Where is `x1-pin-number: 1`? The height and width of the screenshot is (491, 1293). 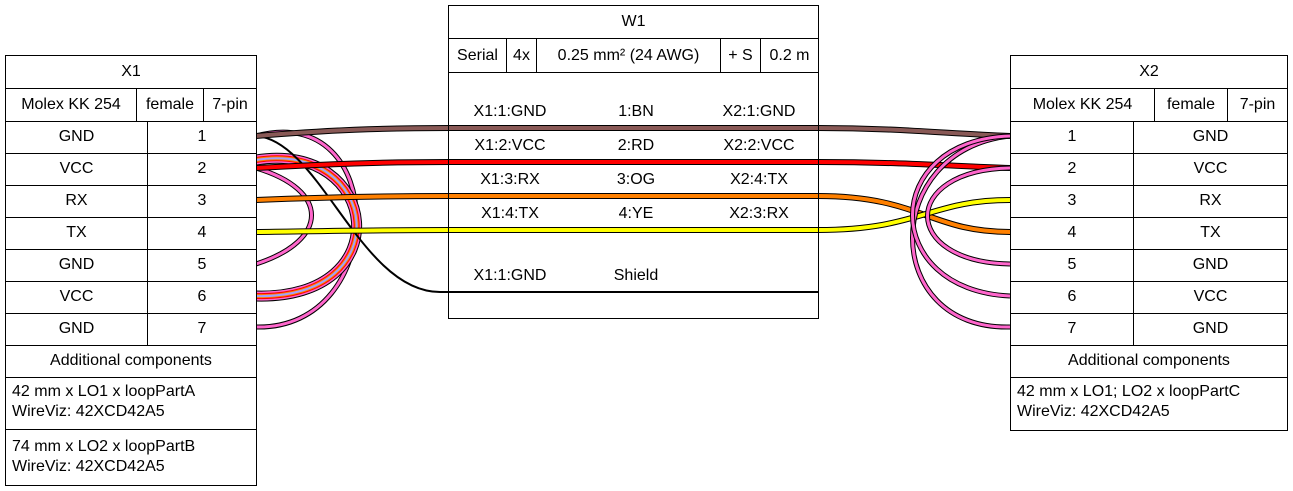
x1-pin-number: 1 is located at coordinates (202, 136).